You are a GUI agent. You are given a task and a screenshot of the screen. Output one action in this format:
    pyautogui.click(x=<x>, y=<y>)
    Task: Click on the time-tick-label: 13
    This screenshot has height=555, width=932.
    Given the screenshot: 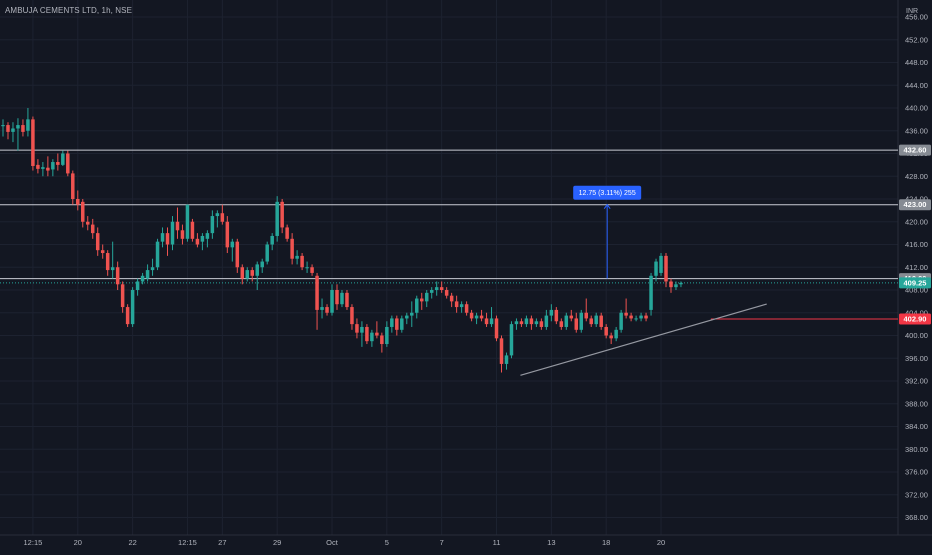 What is the action you would take?
    pyautogui.click(x=551, y=542)
    